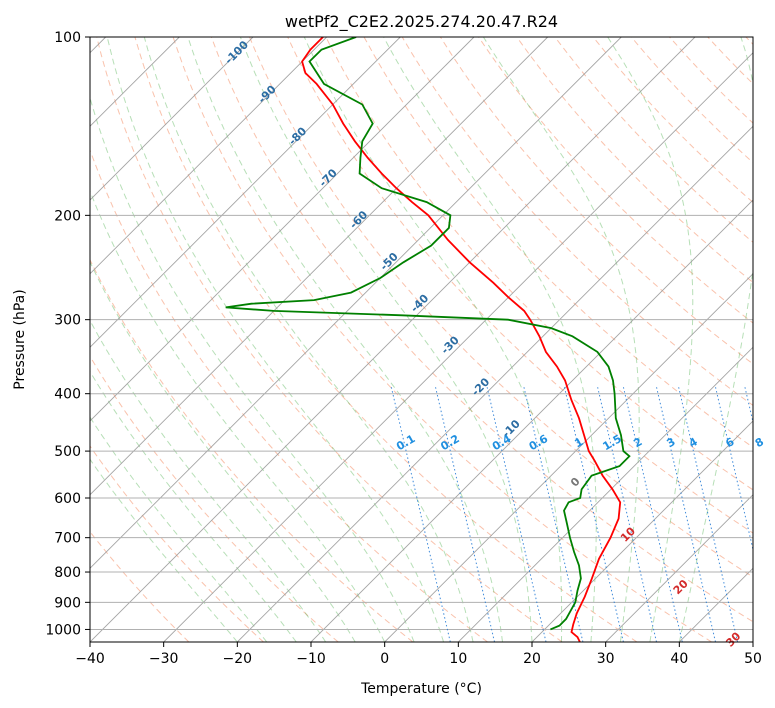 The image size is (775, 708). Describe the element at coordinates (759, 442) in the screenshot. I see `mixing-ratio-label: 8` at that location.